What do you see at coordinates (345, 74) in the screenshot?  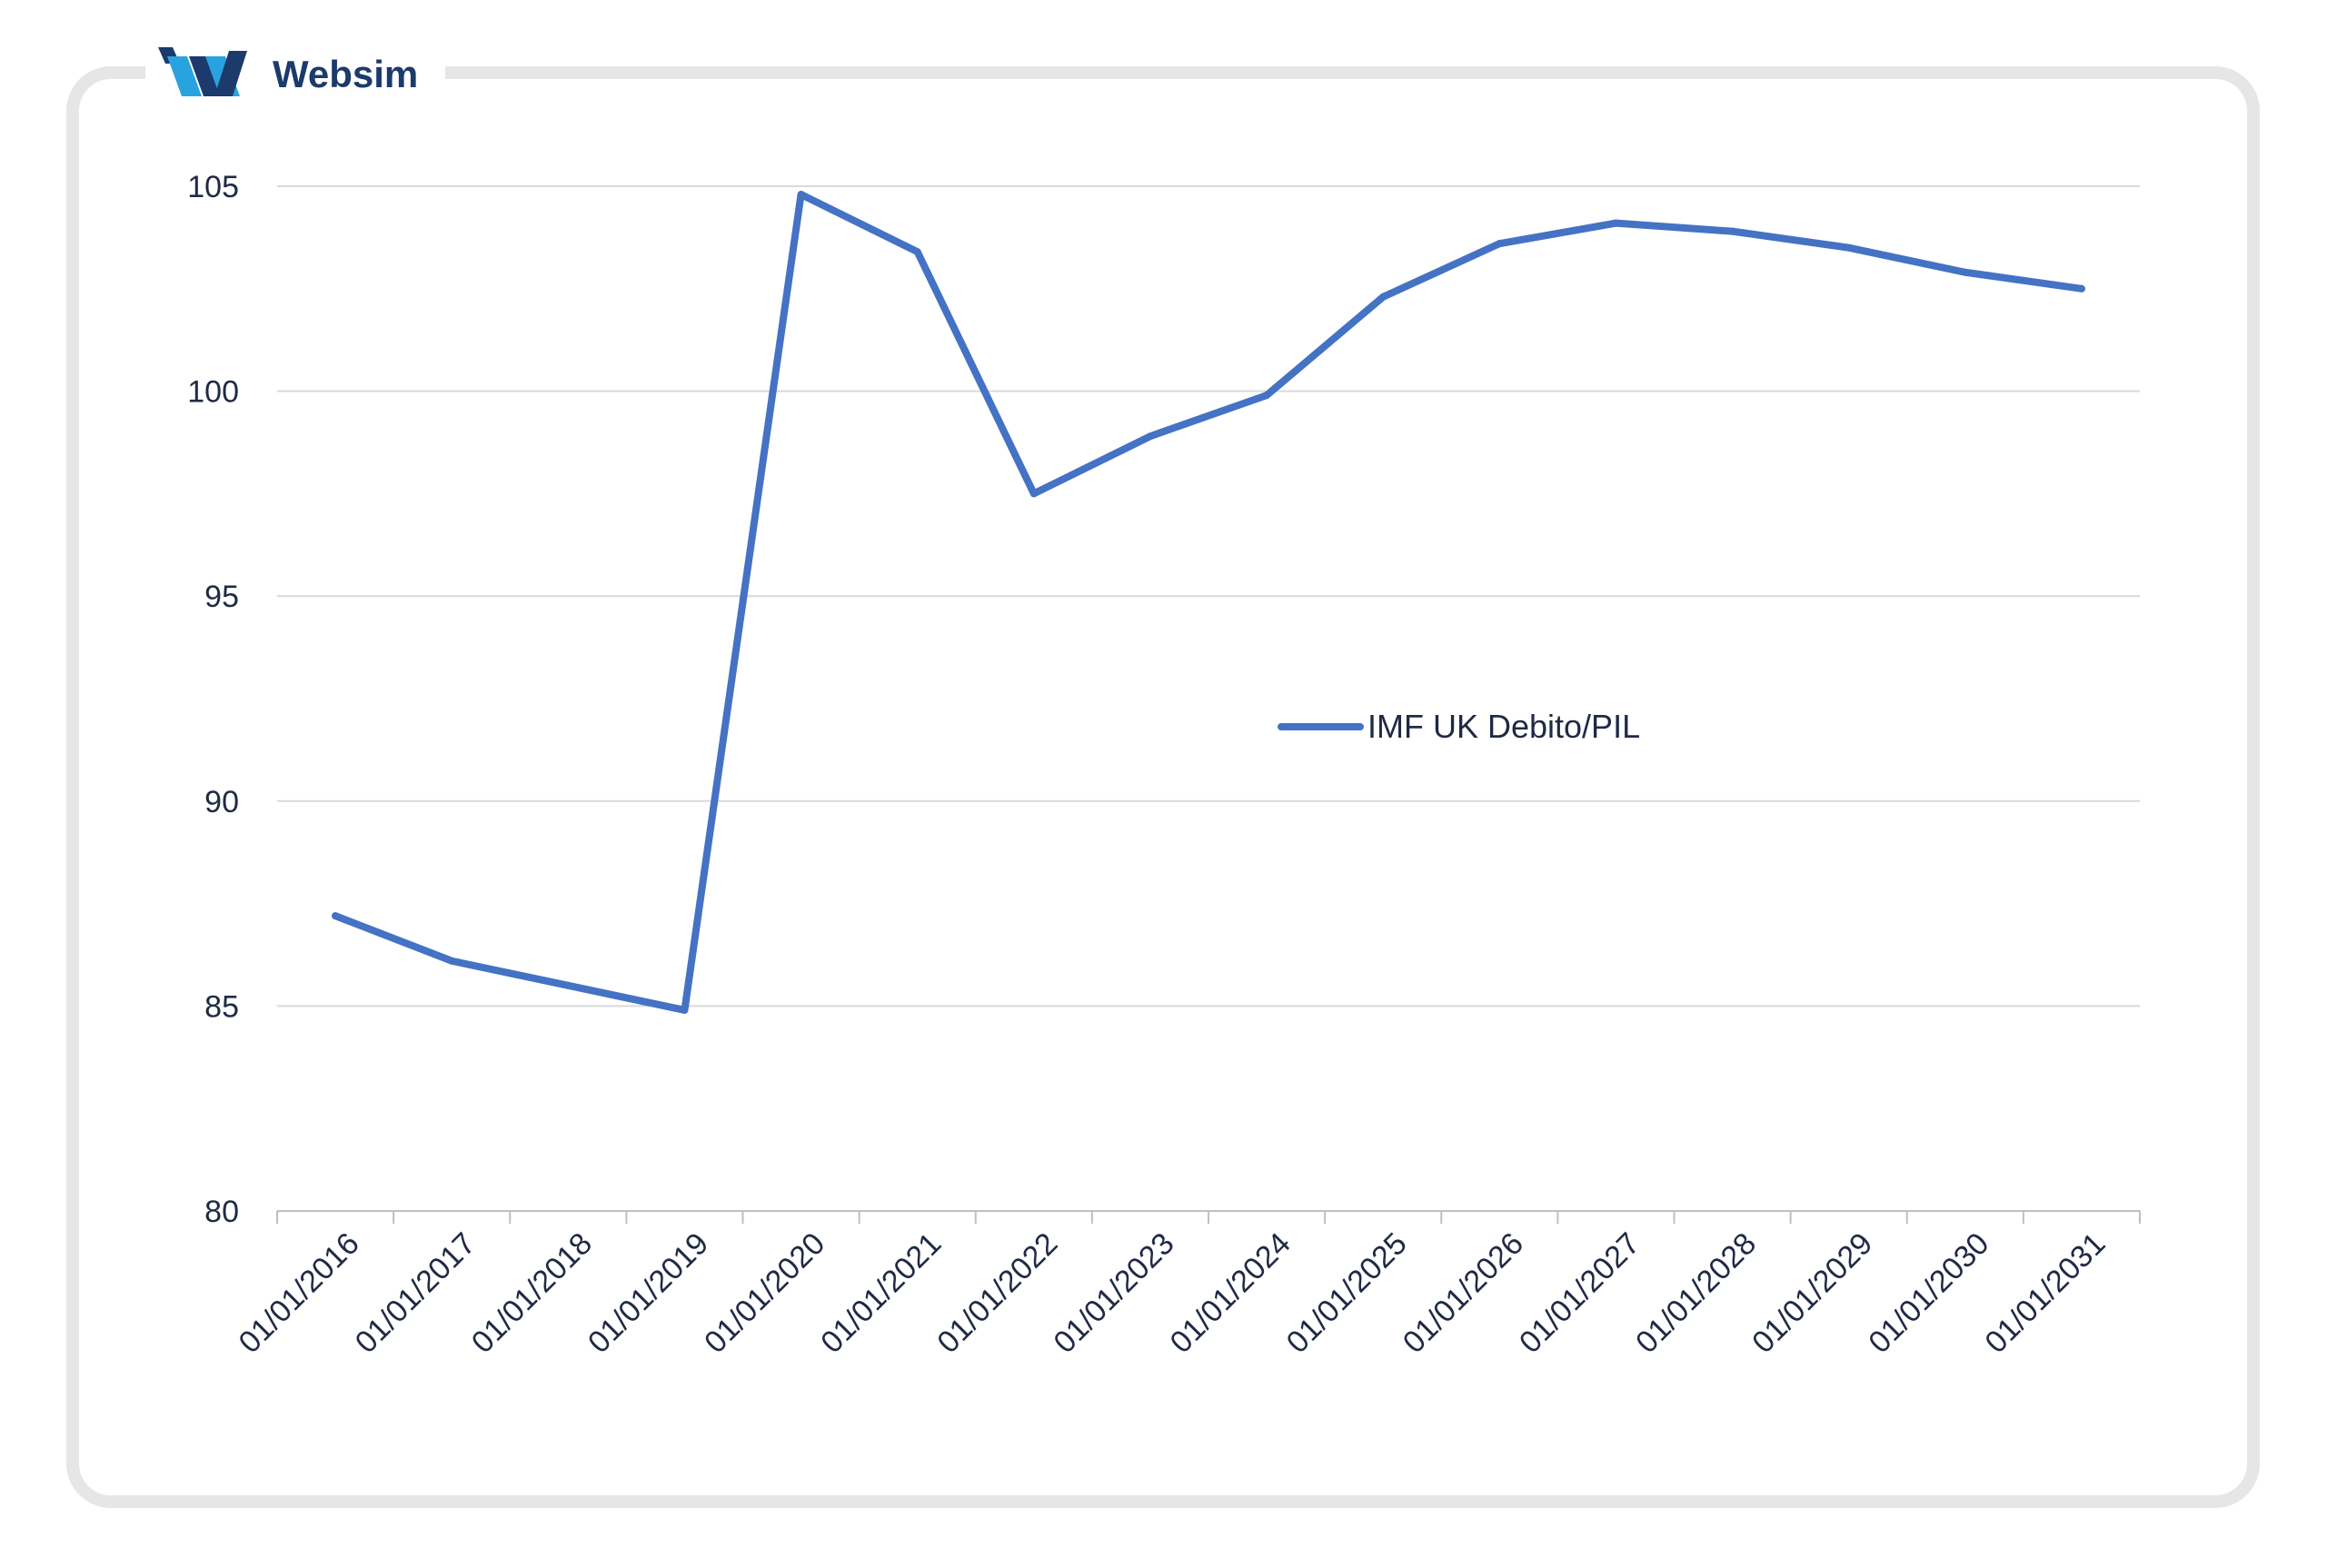 I see `brand-name: Websim` at bounding box center [345, 74].